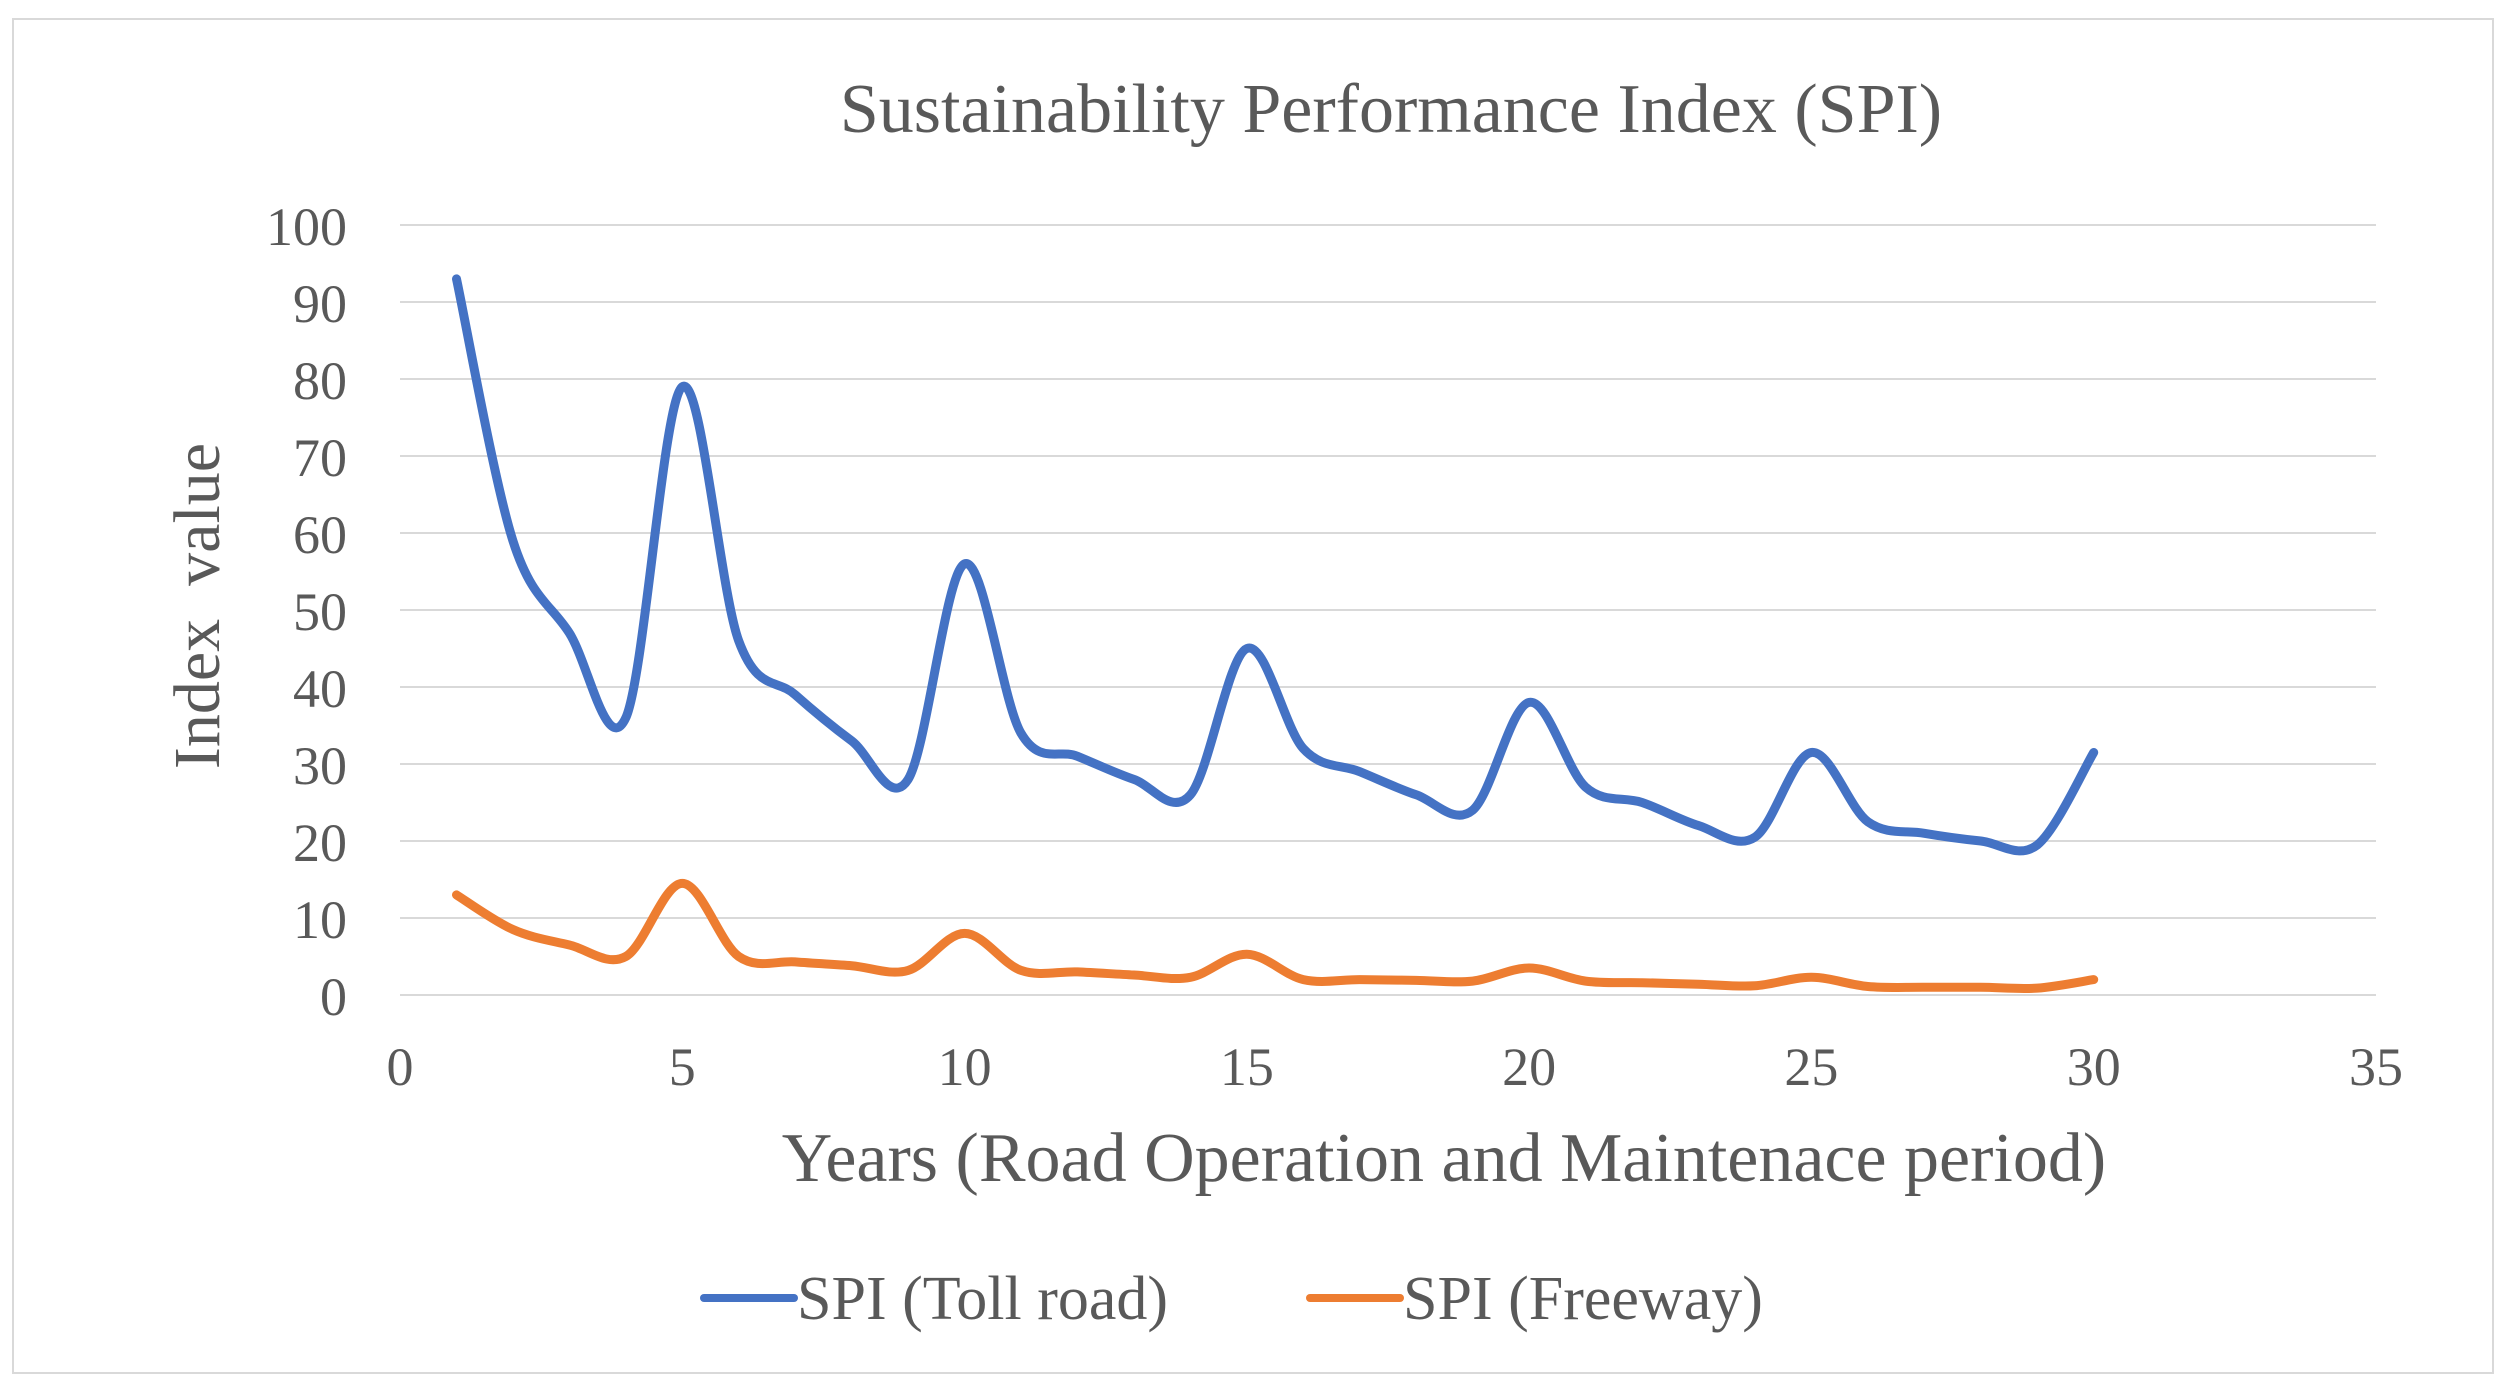 This screenshot has height=1391, width=2509. What do you see at coordinates (320, 920) in the screenshot?
I see `y-tick-label: 10` at bounding box center [320, 920].